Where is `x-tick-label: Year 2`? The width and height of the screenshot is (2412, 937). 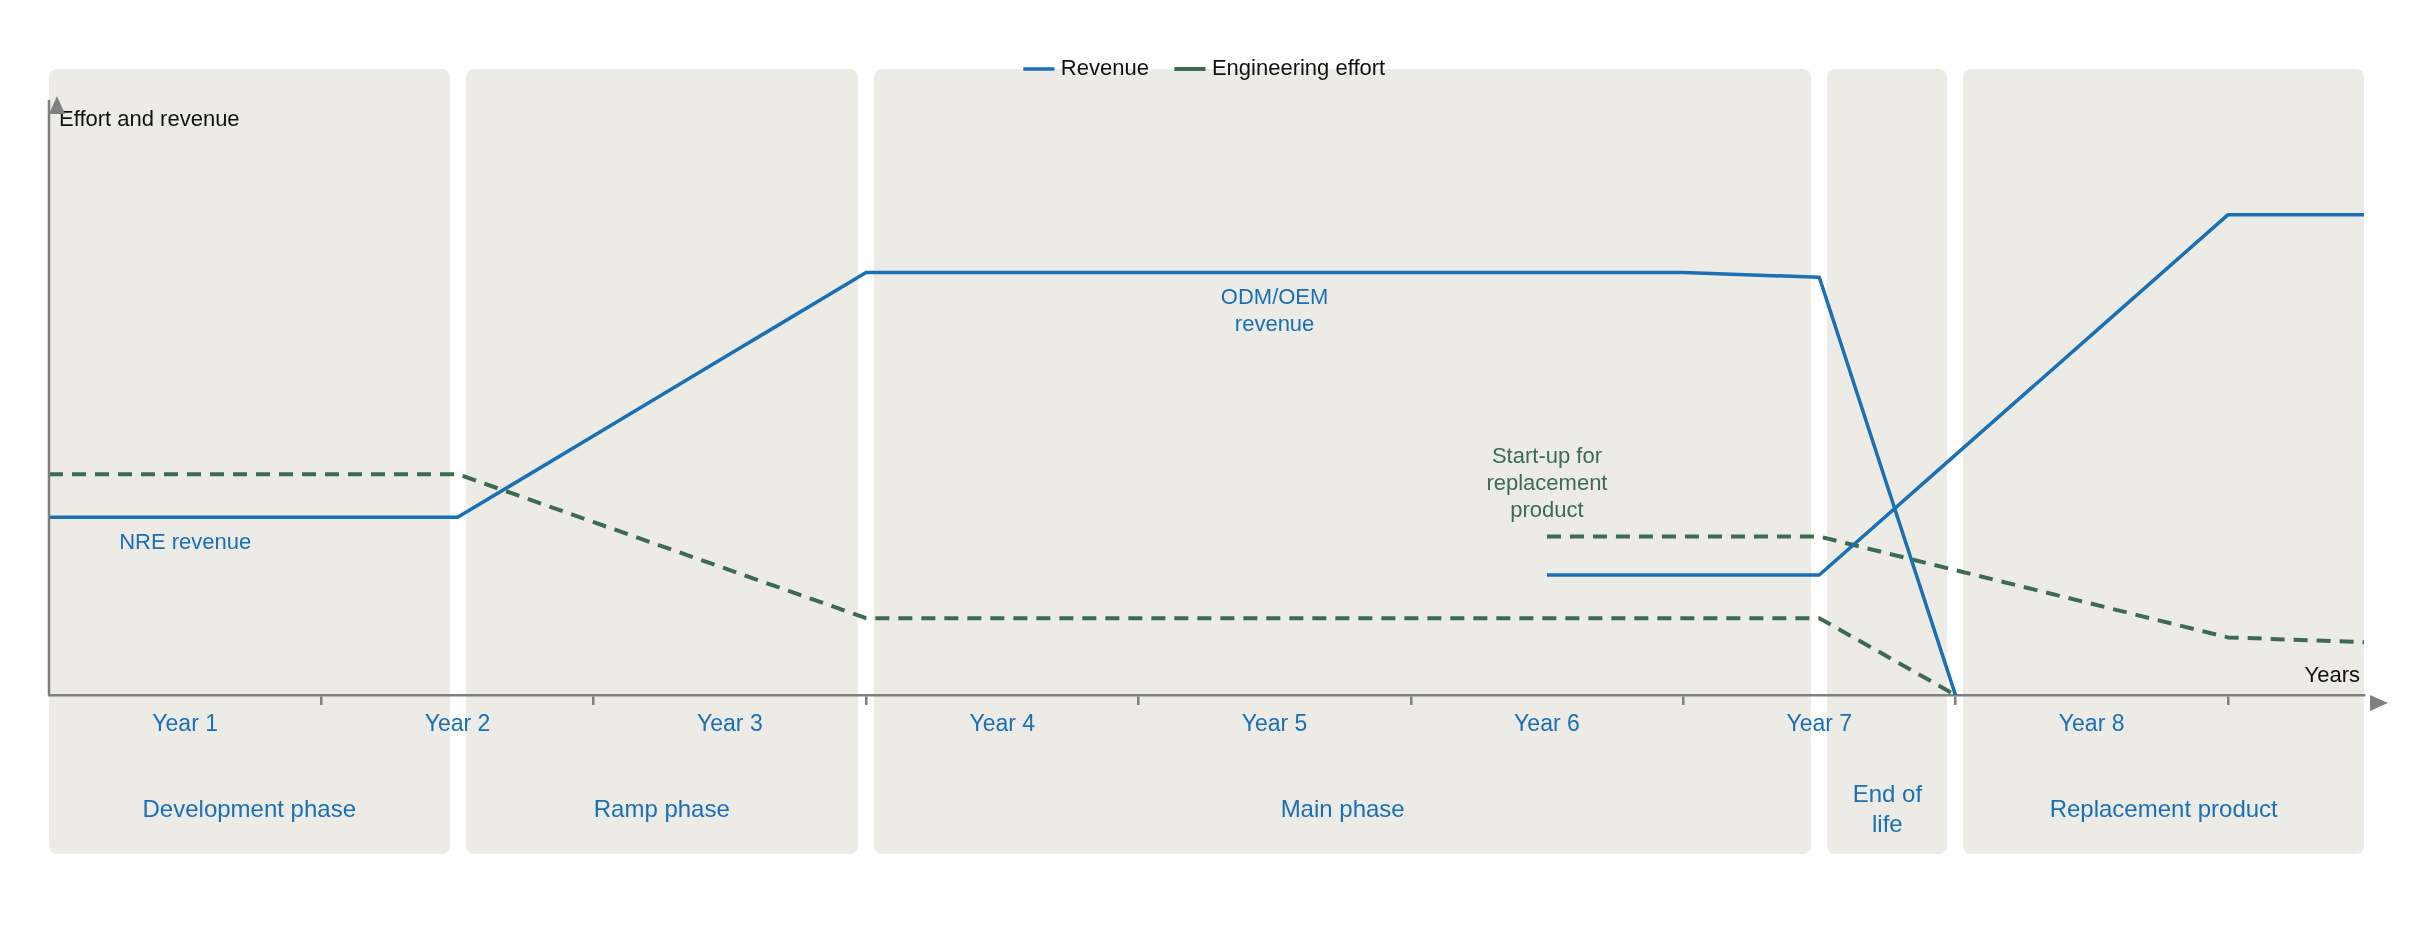
x-tick-label: Year 2 is located at coordinates (457, 723).